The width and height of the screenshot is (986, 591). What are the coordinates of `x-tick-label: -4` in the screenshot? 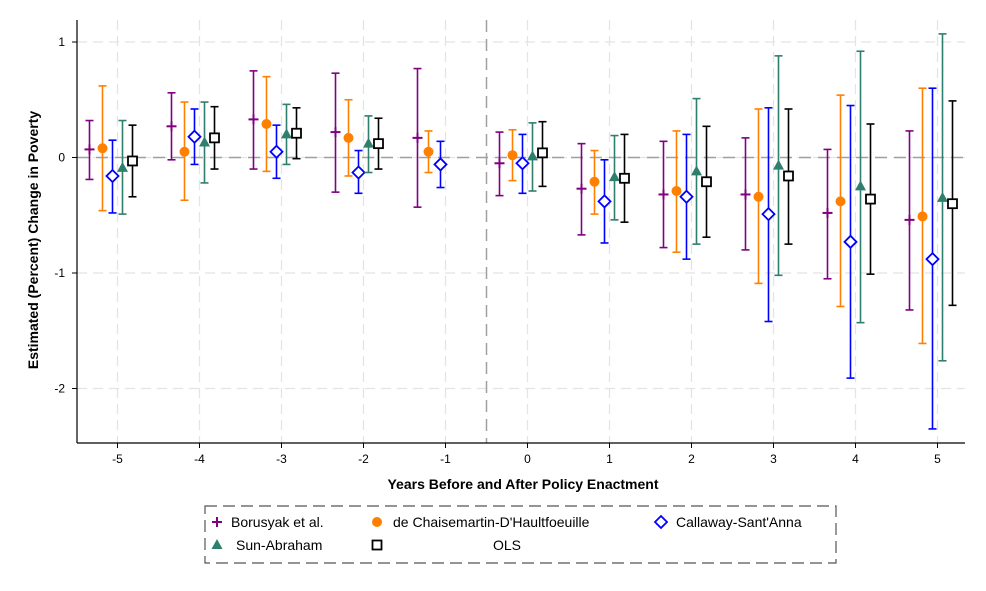 It's located at (199, 459).